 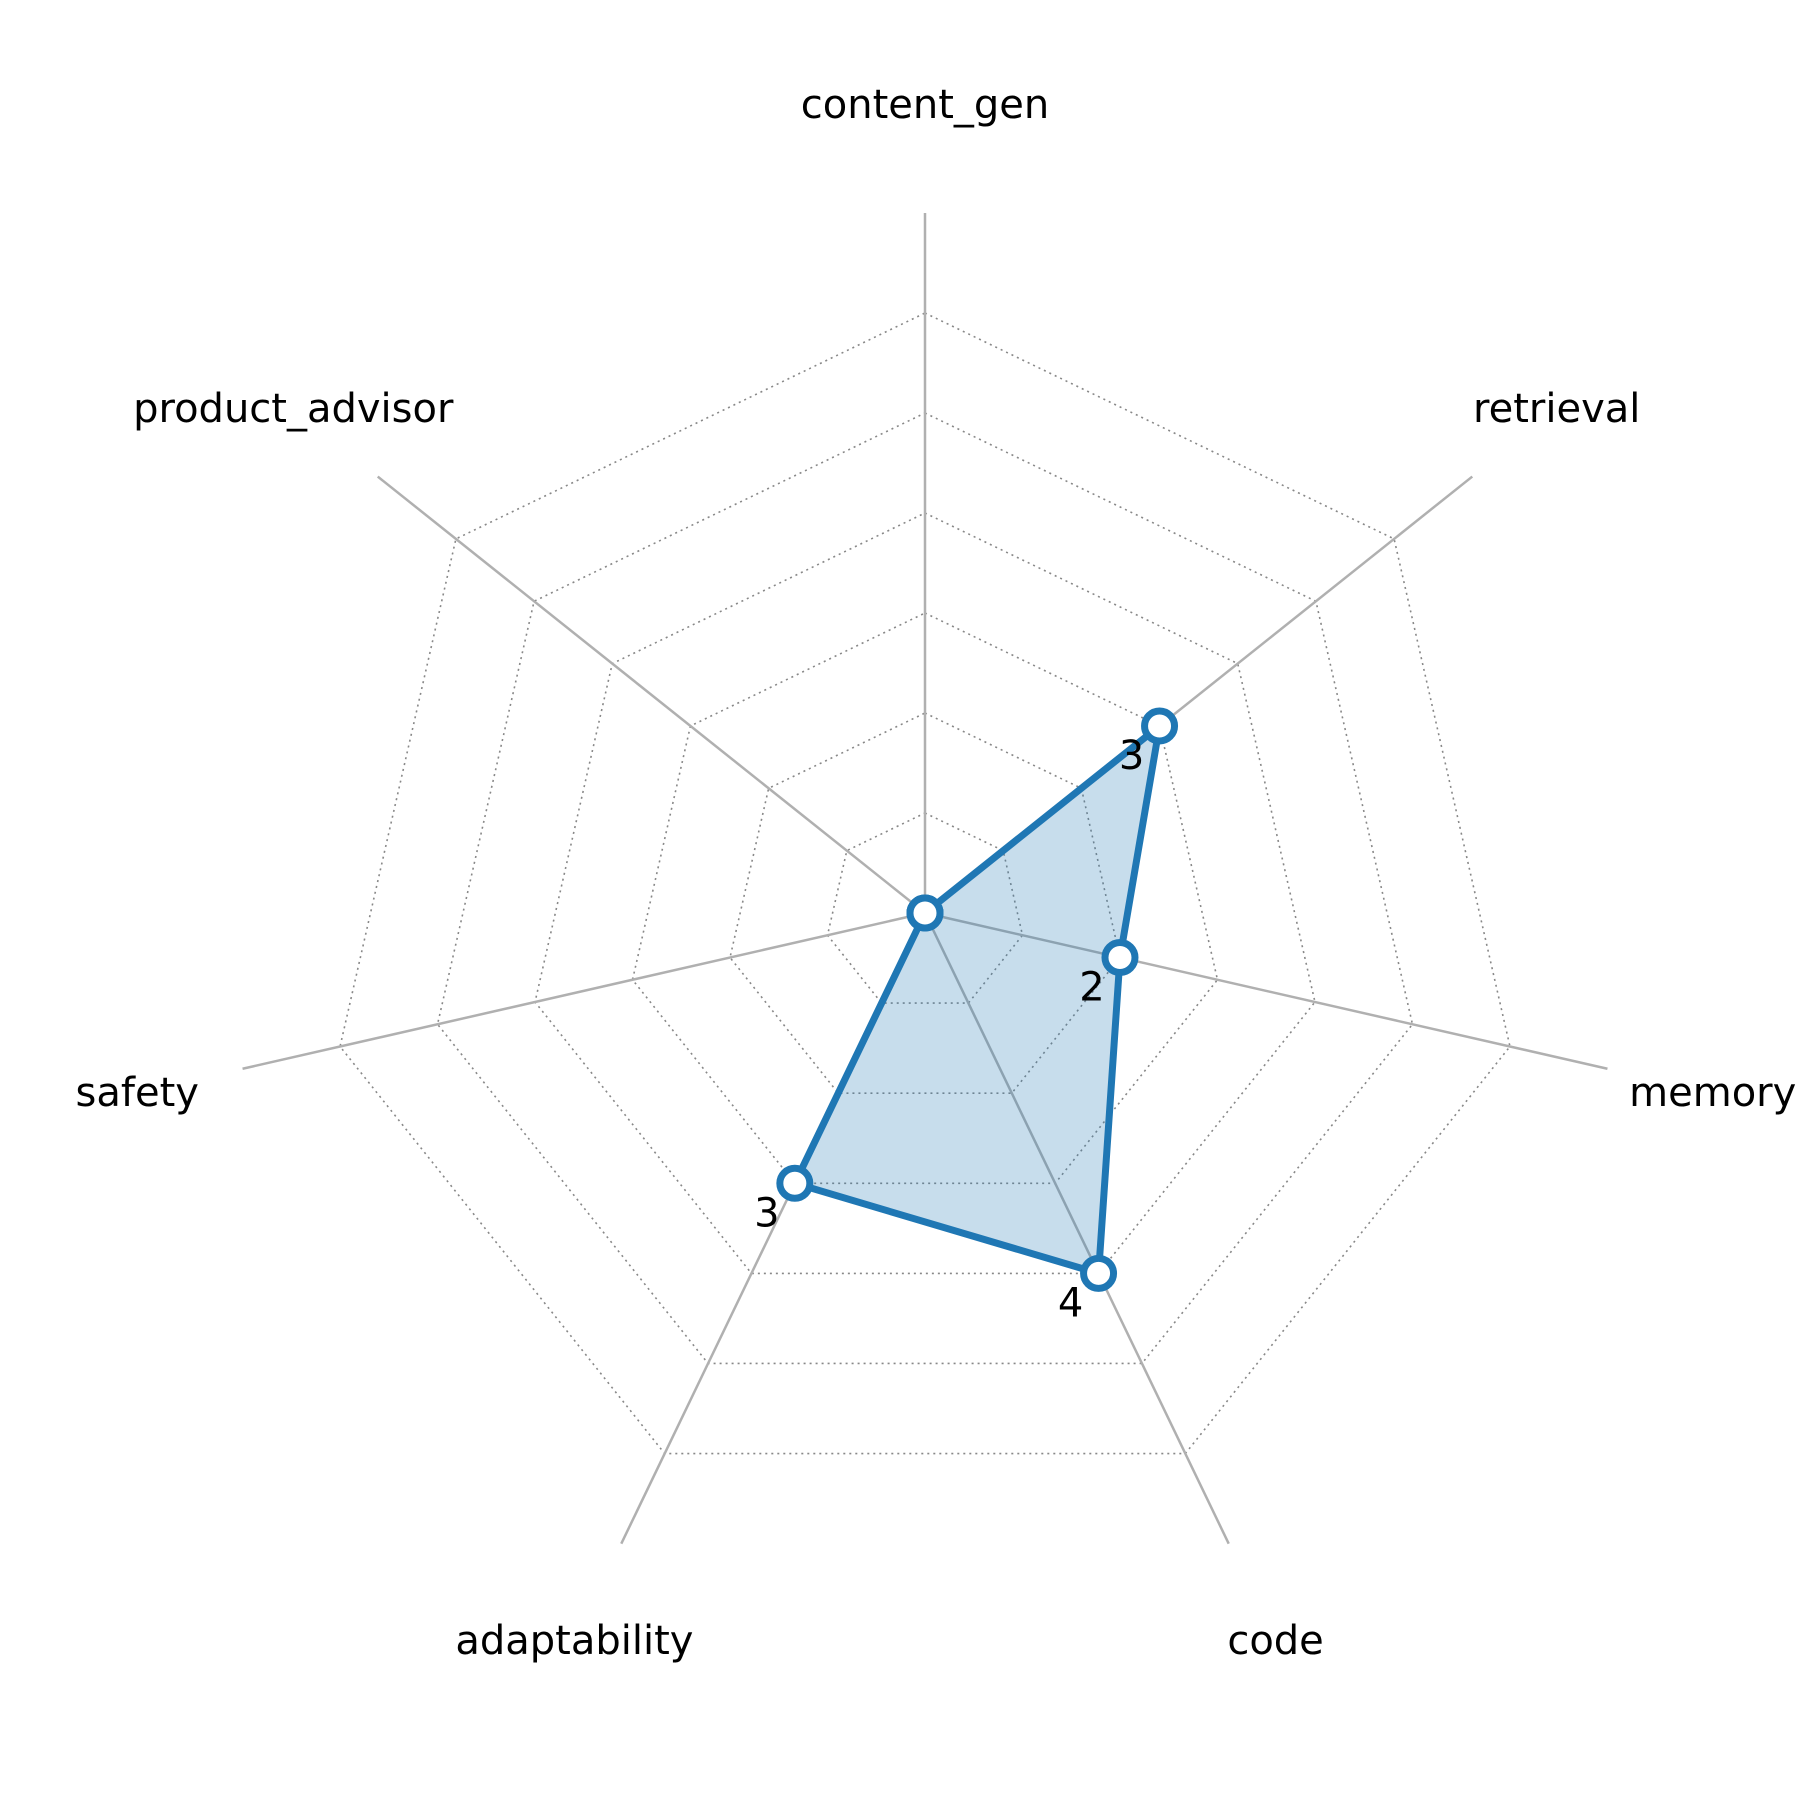 What do you see at coordinates (651, 694) in the screenshot?
I see `axis-line-product_advisor` at bounding box center [651, 694].